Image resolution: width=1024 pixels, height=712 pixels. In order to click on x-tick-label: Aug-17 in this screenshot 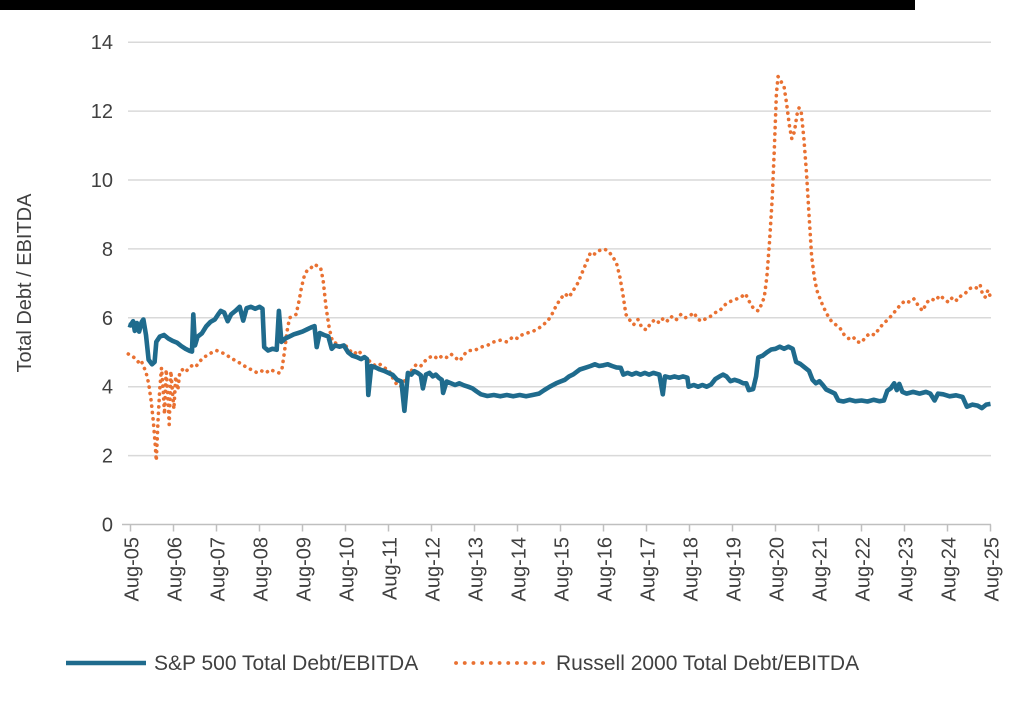, I will do `click(649, 569)`.